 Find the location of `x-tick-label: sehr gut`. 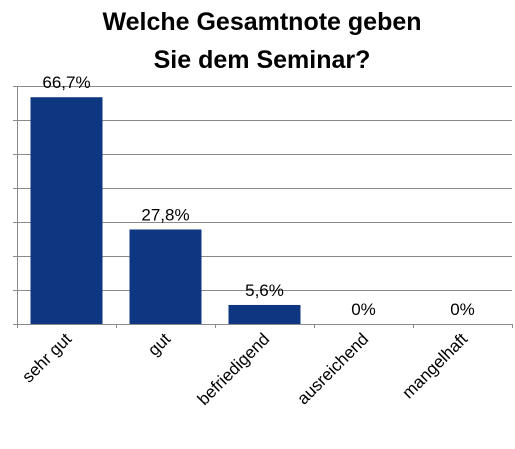

x-tick-label: sehr gut is located at coordinates (46, 357).